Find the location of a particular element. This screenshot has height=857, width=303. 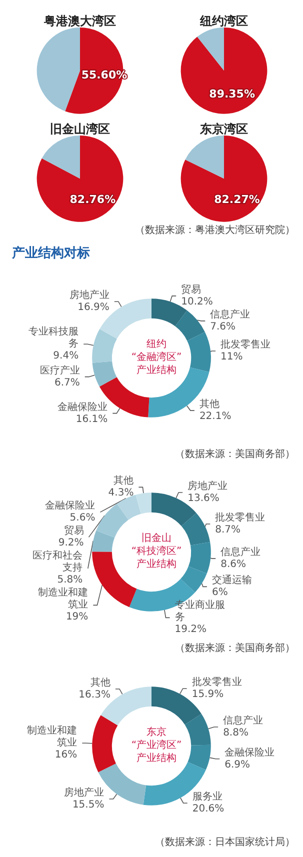

data-label: 19.2% is located at coordinates (190, 630).